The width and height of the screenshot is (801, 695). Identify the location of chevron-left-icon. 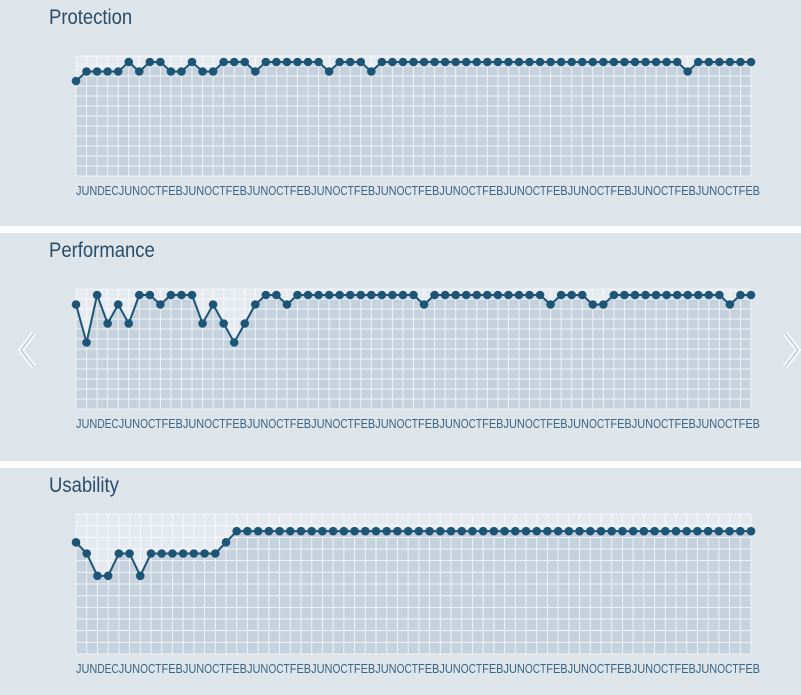
(26, 350).